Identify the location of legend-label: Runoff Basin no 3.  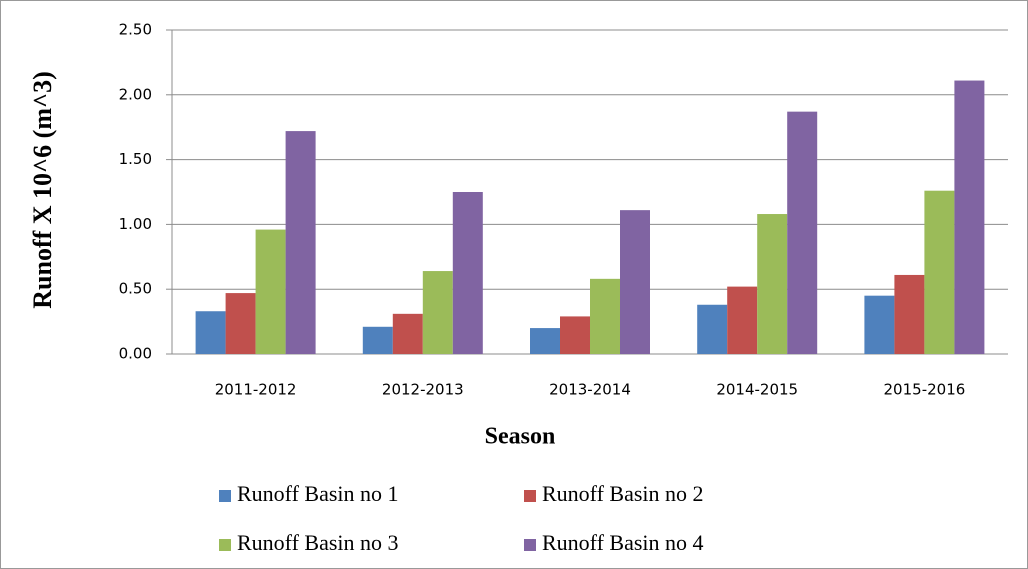
(318, 542).